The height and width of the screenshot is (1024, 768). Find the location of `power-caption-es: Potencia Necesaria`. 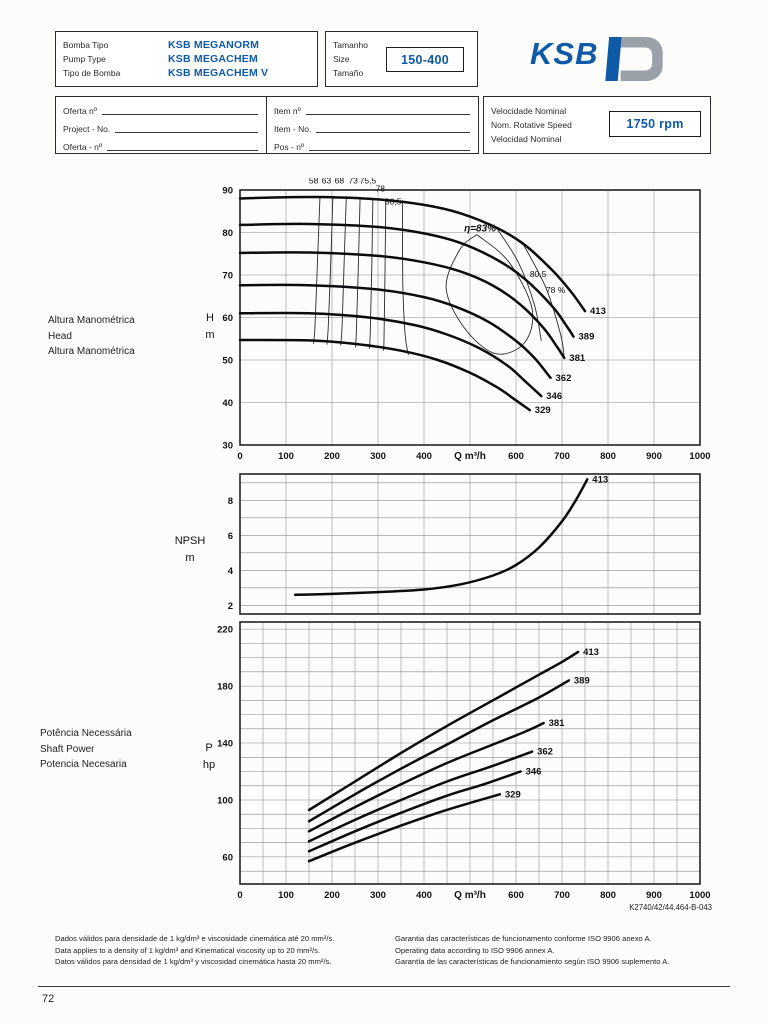

power-caption-es: Potencia Necesaria is located at coordinates (83, 764).